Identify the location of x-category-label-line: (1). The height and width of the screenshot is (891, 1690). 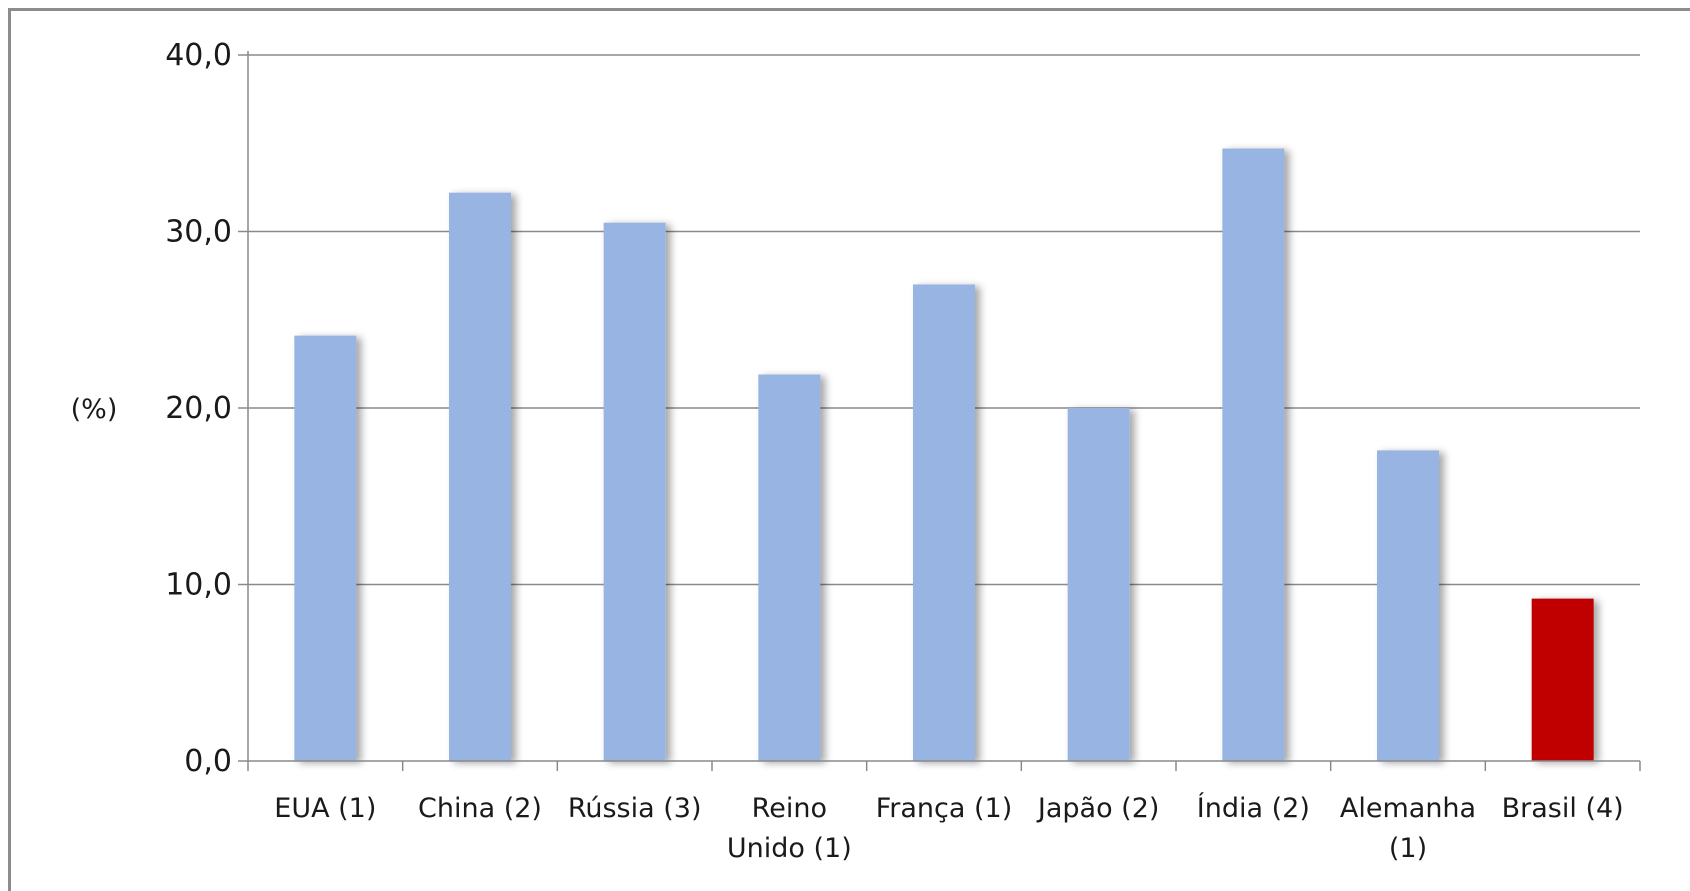
(1408, 848).